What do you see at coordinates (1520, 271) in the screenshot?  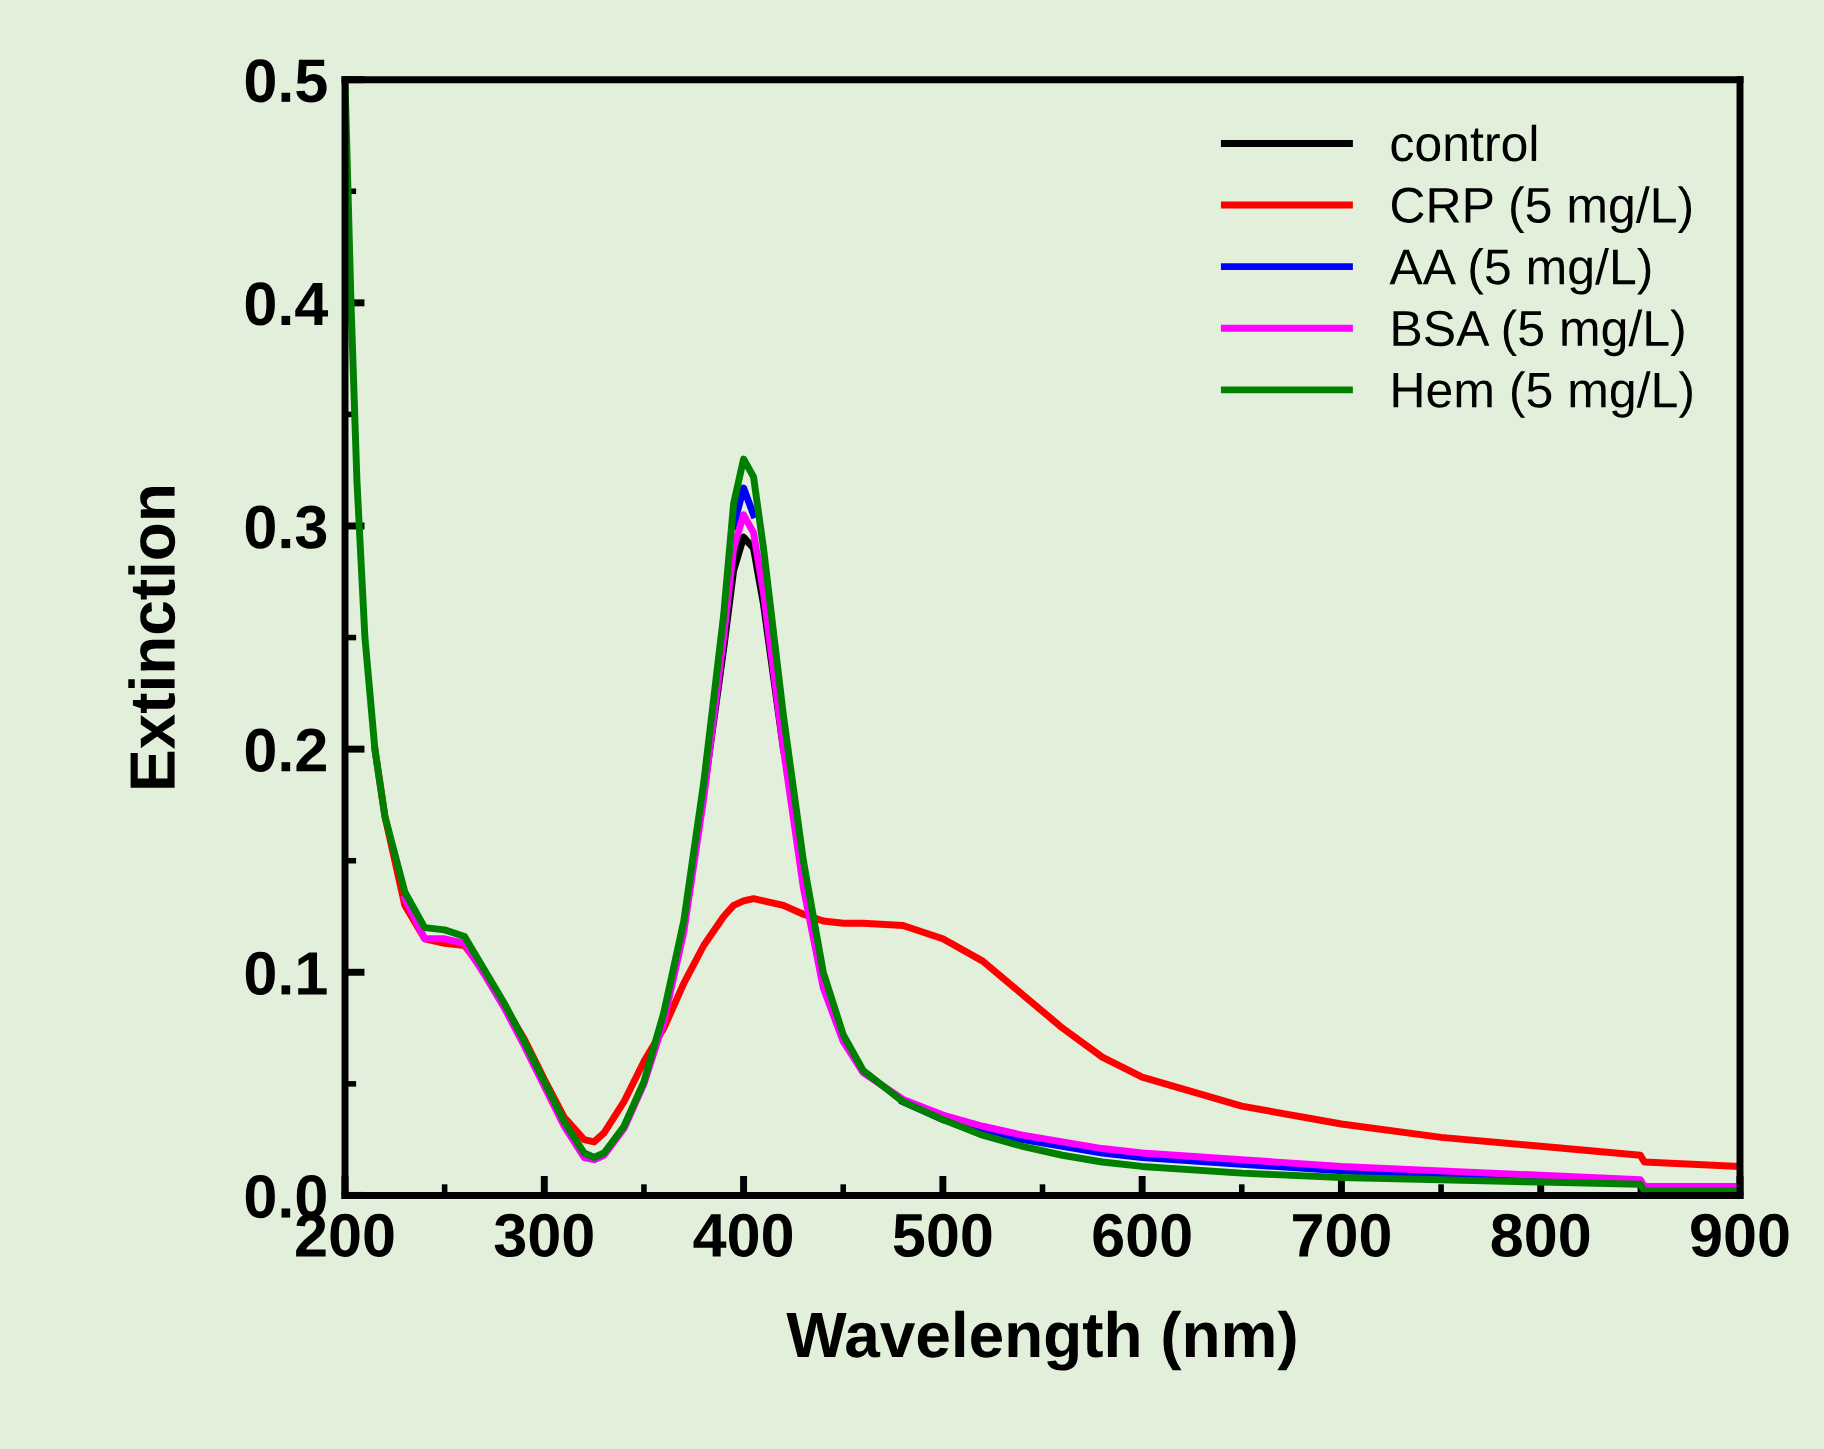 I see `legend-label: AA (5 mg/L)` at bounding box center [1520, 271].